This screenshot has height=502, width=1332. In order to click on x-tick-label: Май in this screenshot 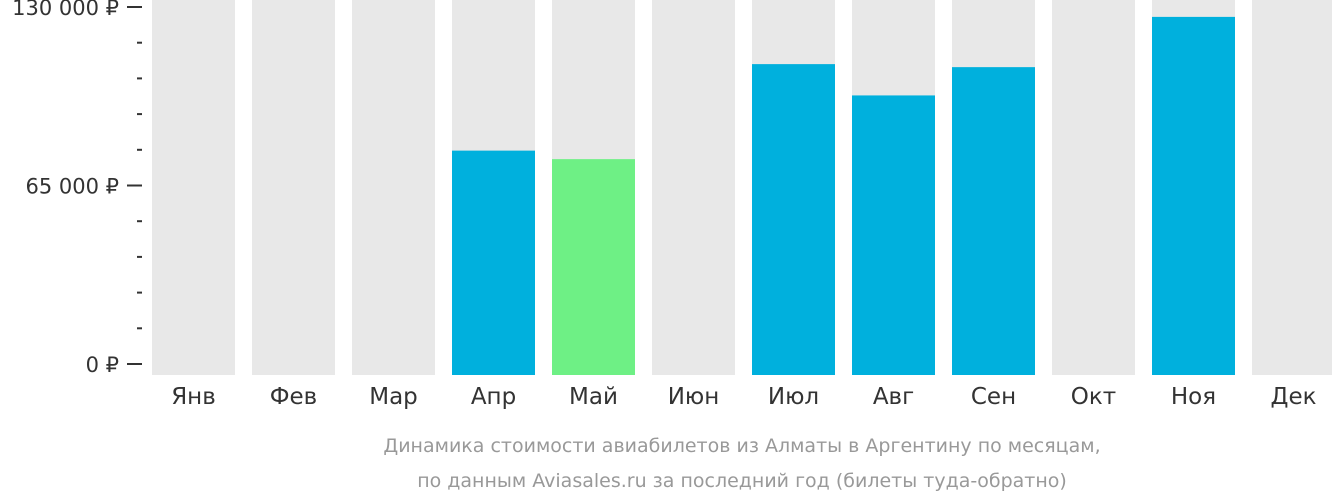, I will do `click(593, 397)`.